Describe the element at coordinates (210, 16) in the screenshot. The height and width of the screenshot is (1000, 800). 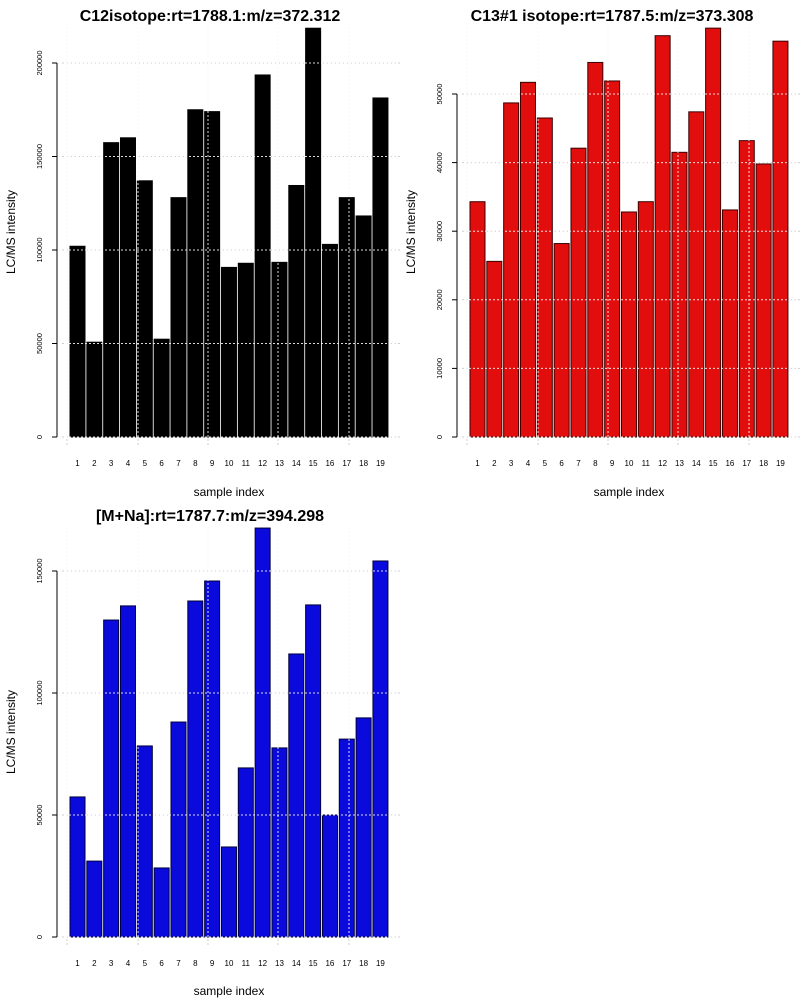
I see `chart-title: C12isotope:rt=1788.1:m/z=372.312` at that location.